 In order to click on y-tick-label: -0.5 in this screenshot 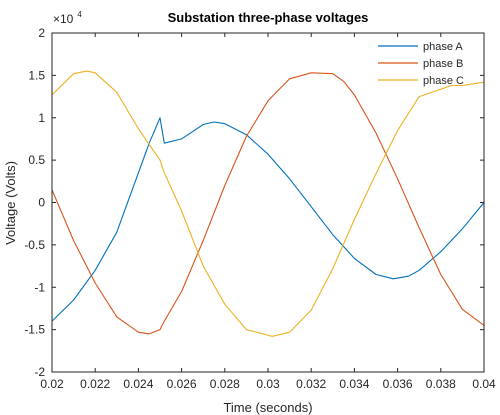, I will do `click(34, 245)`.